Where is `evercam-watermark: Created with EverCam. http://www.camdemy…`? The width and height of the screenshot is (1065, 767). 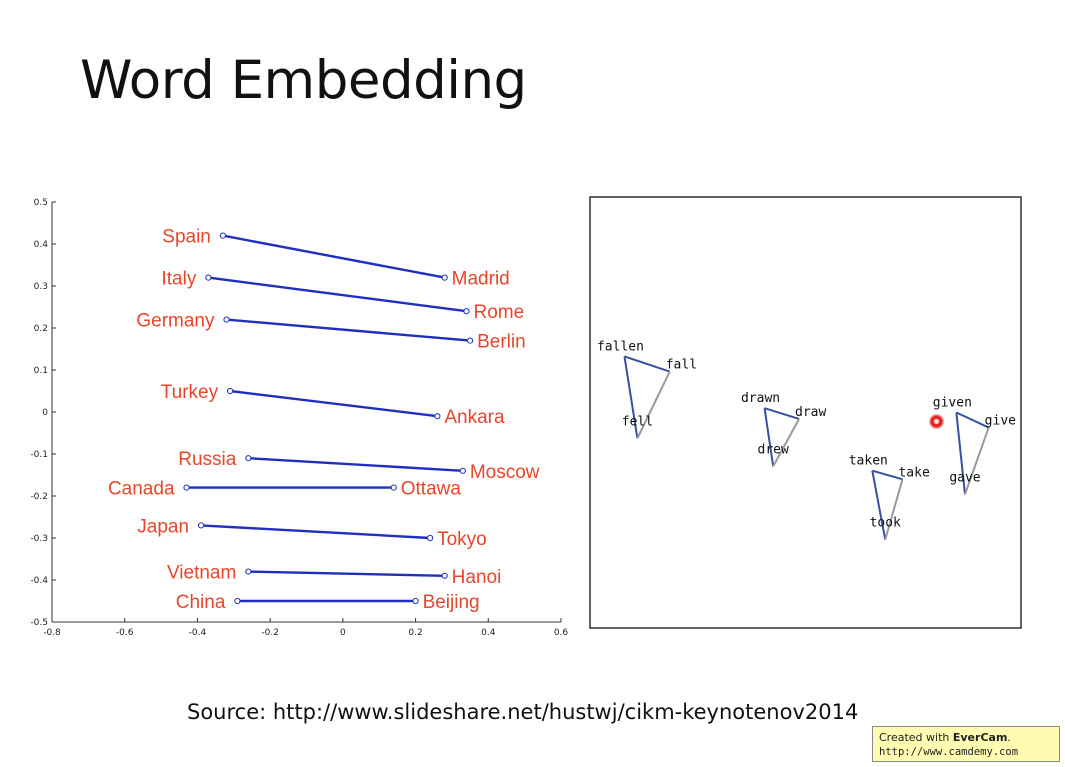 evercam-watermark: Created with EverCam. http://www.camdemy… is located at coordinates (966, 744).